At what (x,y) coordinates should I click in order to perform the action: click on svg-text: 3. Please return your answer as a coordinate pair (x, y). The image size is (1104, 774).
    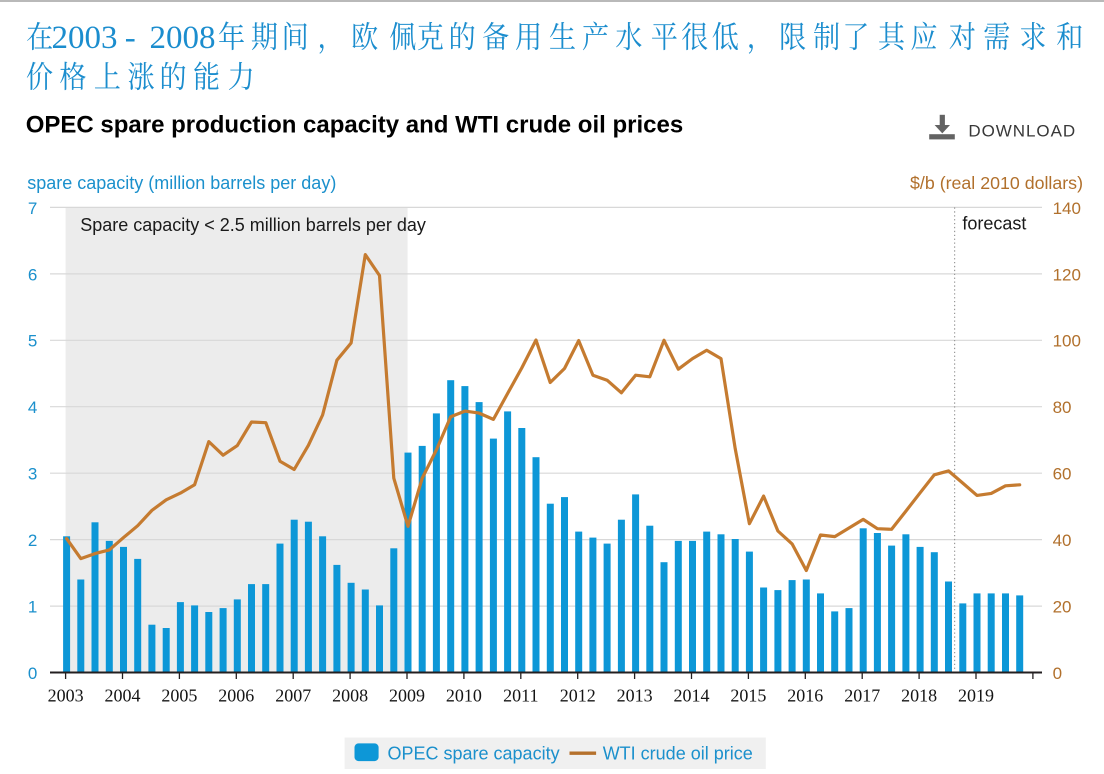
    Looking at the image, I should click on (32, 474).